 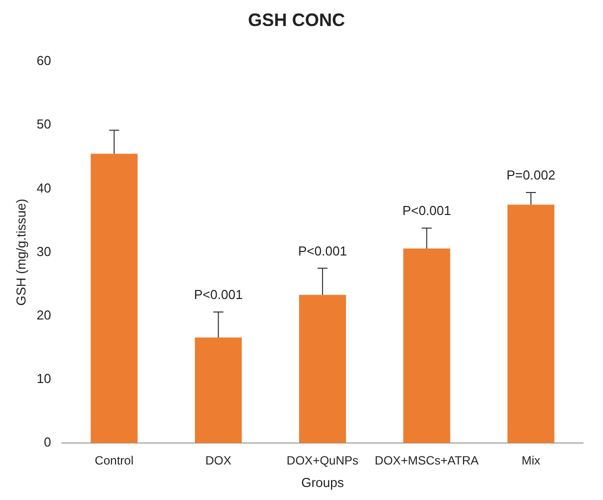 What do you see at coordinates (297, 20) in the screenshot?
I see `chart-title: GSH CONC` at bounding box center [297, 20].